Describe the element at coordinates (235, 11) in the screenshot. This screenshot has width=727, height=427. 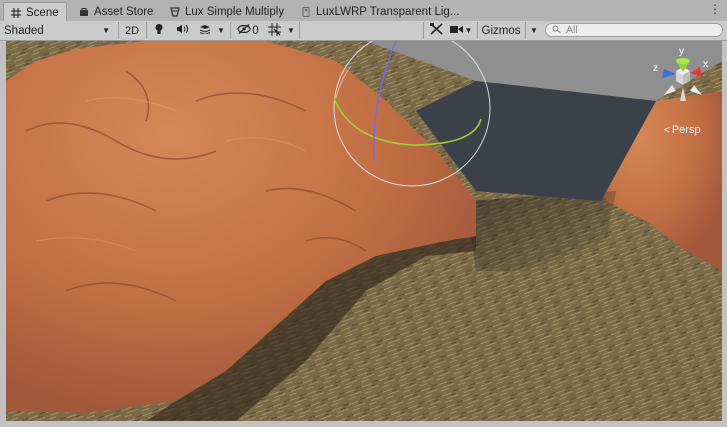
I see `tab-label: Lux Simple Multiply` at that location.